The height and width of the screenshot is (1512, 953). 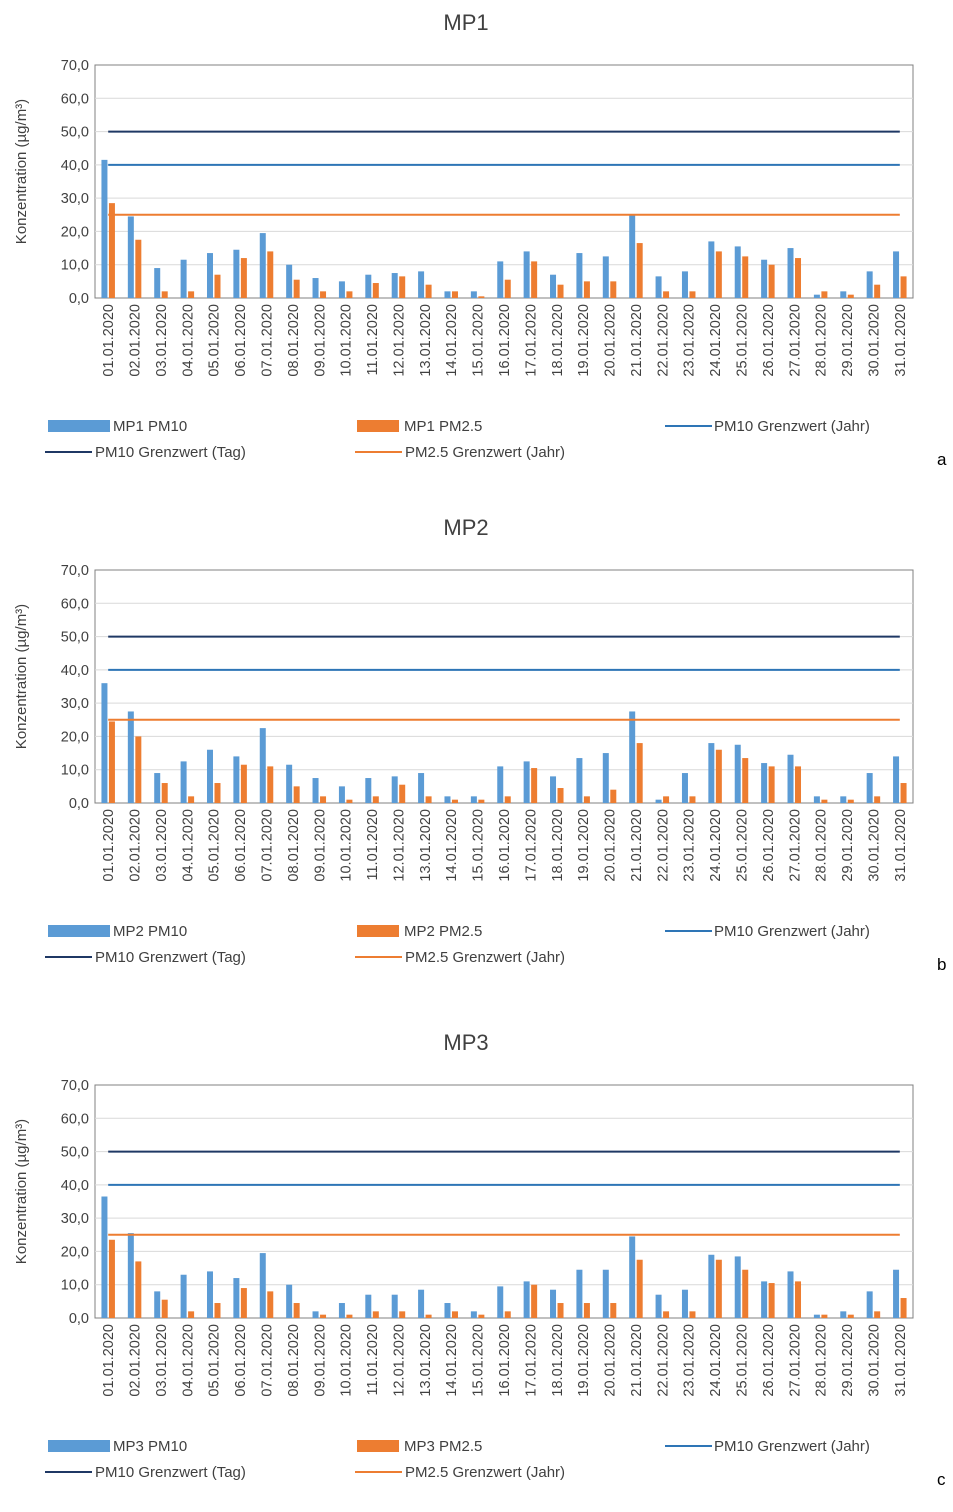 What do you see at coordinates (426, 845) in the screenshot?
I see `x-tick-label: 13.01.2020` at bounding box center [426, 845].